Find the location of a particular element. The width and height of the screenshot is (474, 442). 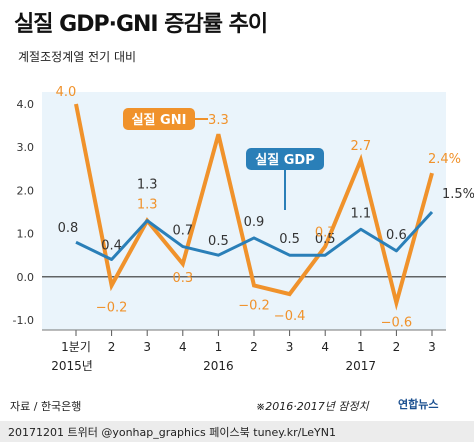

y-tick-label: -1.0 is located at coordinates (23, 320).